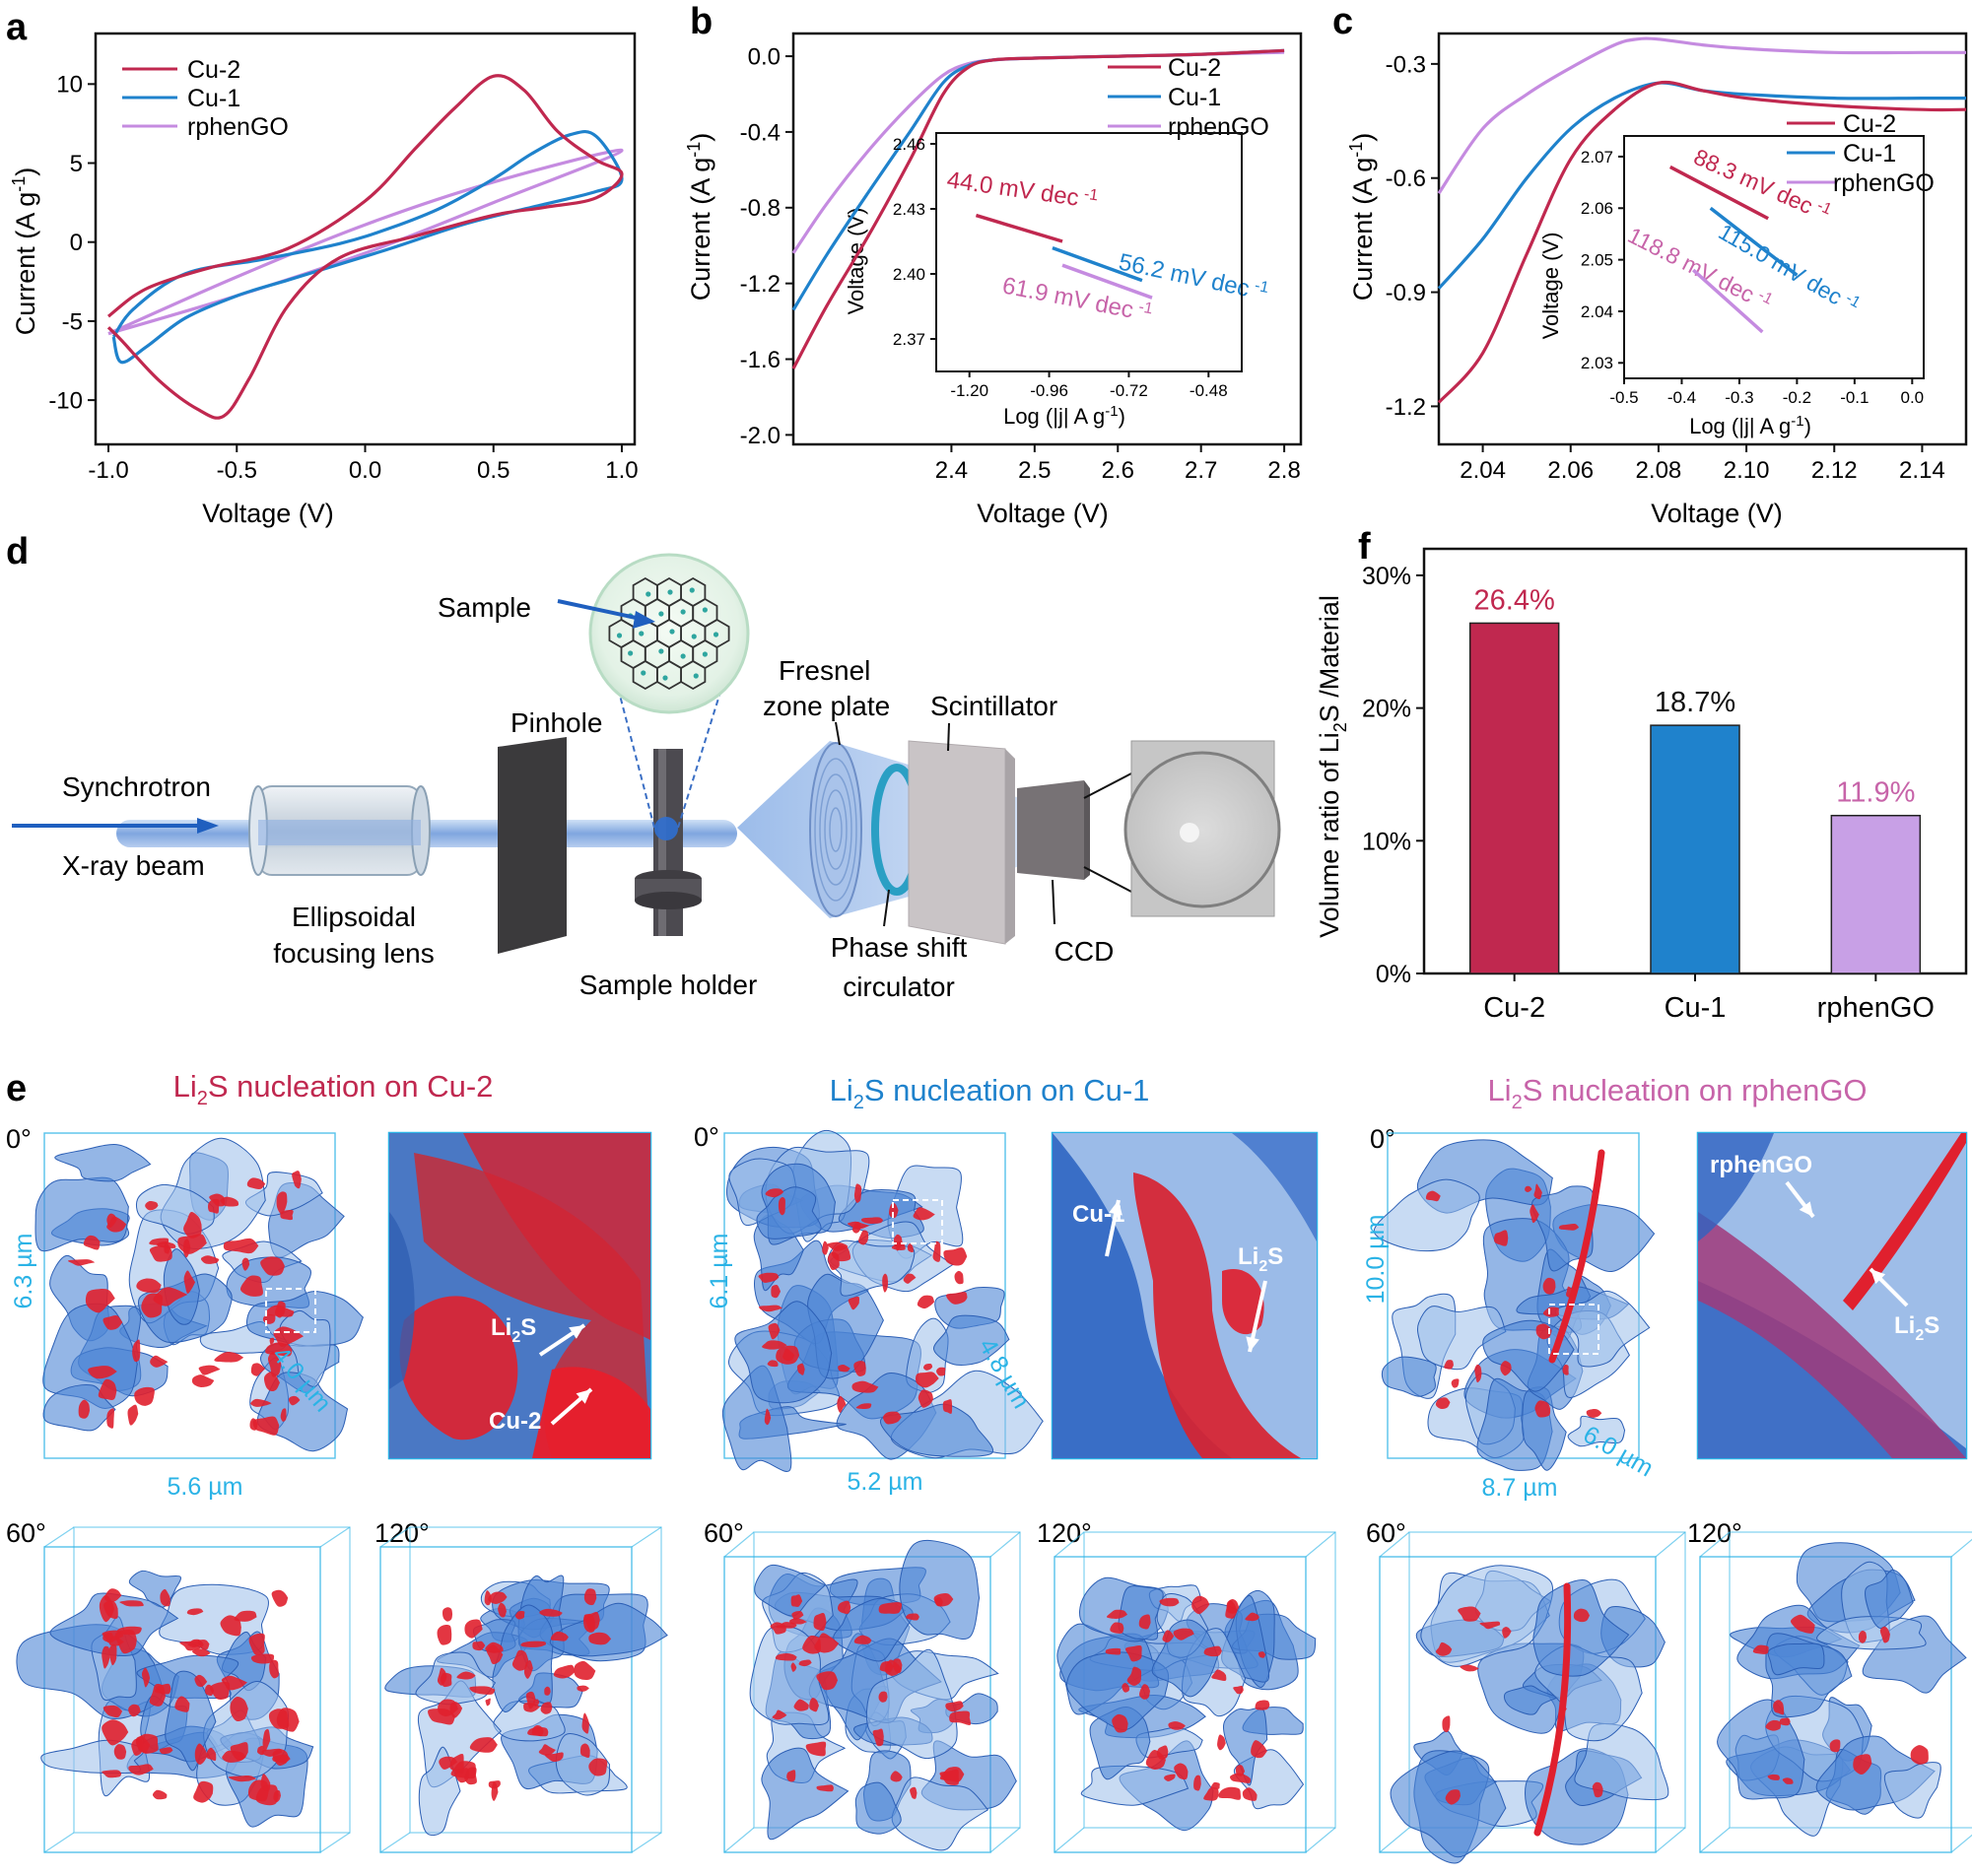 This screenshot has width=1972, height=1876. What do you see at coordinates (1049, 391) in the screenshot?
I see `inset-b-xtick-label: -0.96` at bounding box center [1049, 391].